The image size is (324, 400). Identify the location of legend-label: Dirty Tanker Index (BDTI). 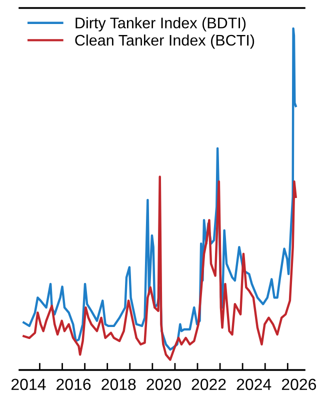
(161, 24).